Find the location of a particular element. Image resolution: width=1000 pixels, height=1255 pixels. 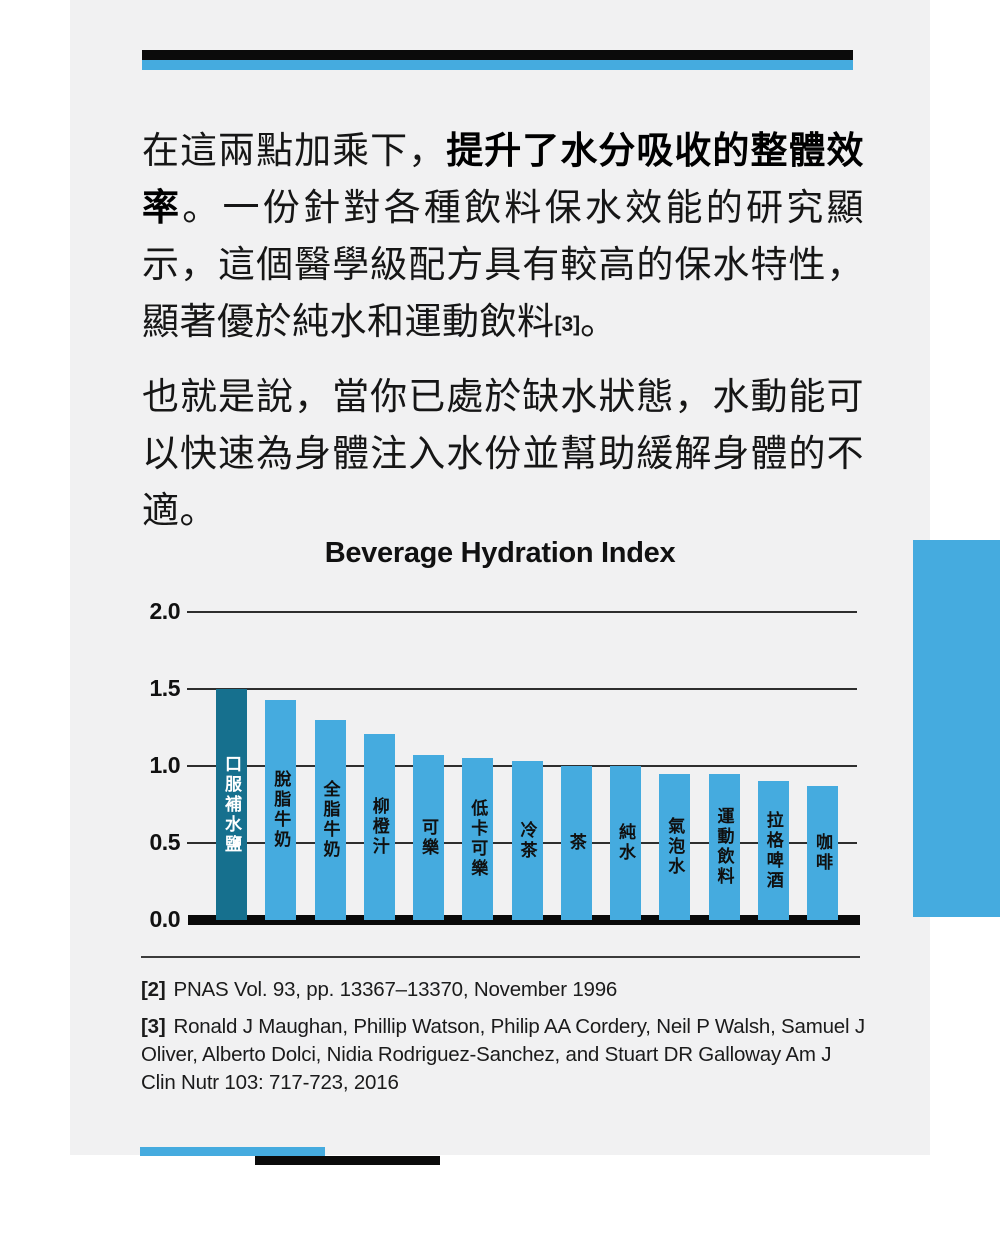

chart-bar-2: 脫脂牛奶 is located at coordinates (281, 810).